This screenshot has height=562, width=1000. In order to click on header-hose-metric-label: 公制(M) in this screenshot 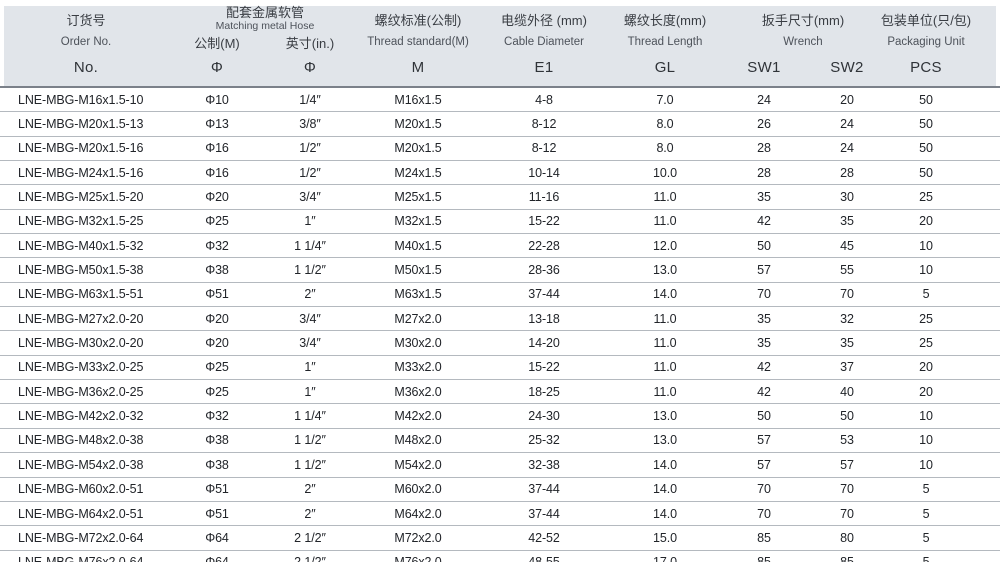, I will do `click(217, 43)`.